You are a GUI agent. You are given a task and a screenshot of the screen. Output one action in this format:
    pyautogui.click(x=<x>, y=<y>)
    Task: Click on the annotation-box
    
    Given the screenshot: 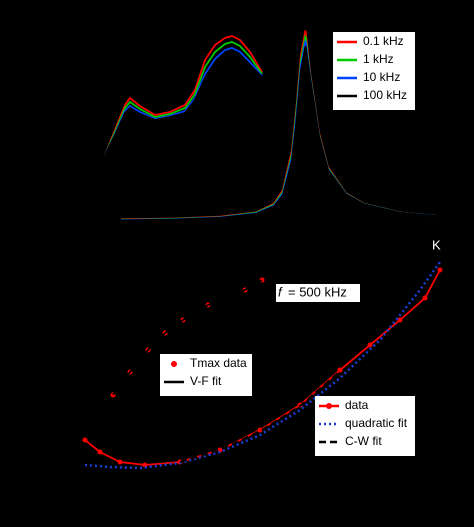 What is the action you would take?
    pyautogui.click(x=318, y=293)
    